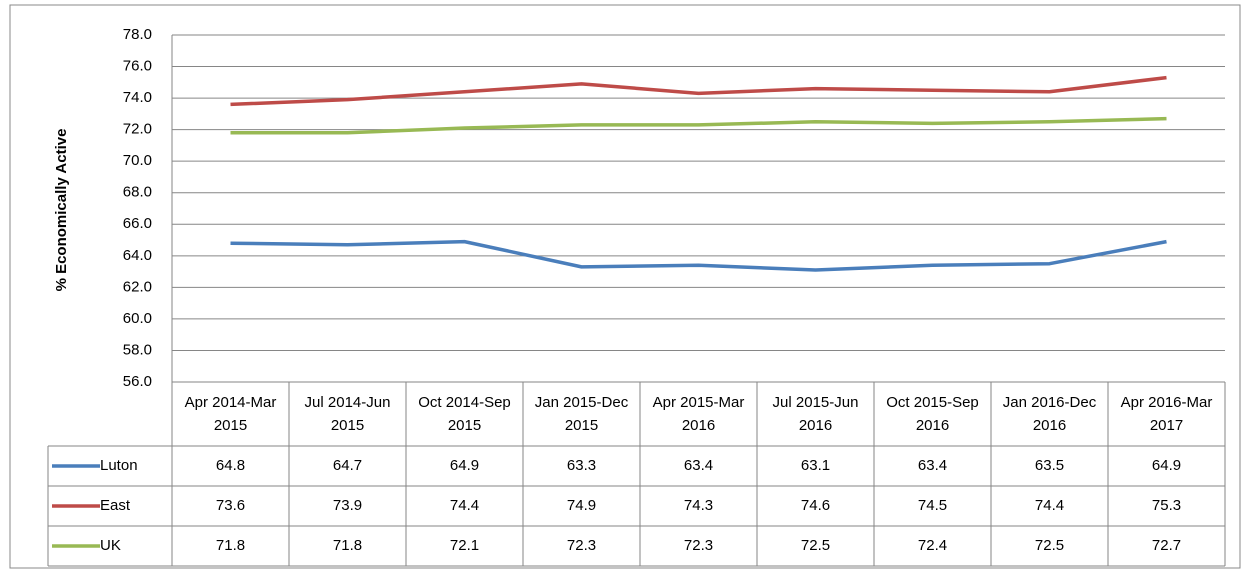 Image resolution: width=1245 pixels, height=571 pixels. I want to click on y-axis-title: % Economically Active, so click(61, 210).